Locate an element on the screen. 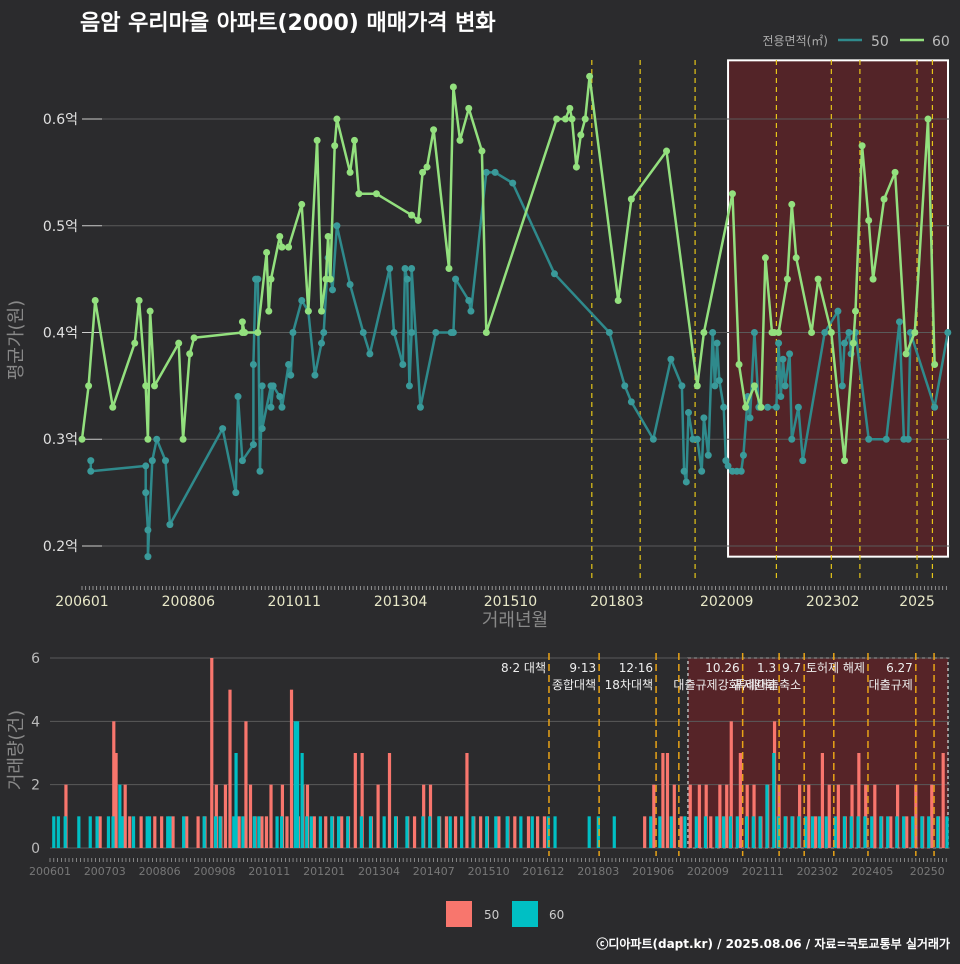  policy-label: 6.27 is located at coordinates (899, 668).